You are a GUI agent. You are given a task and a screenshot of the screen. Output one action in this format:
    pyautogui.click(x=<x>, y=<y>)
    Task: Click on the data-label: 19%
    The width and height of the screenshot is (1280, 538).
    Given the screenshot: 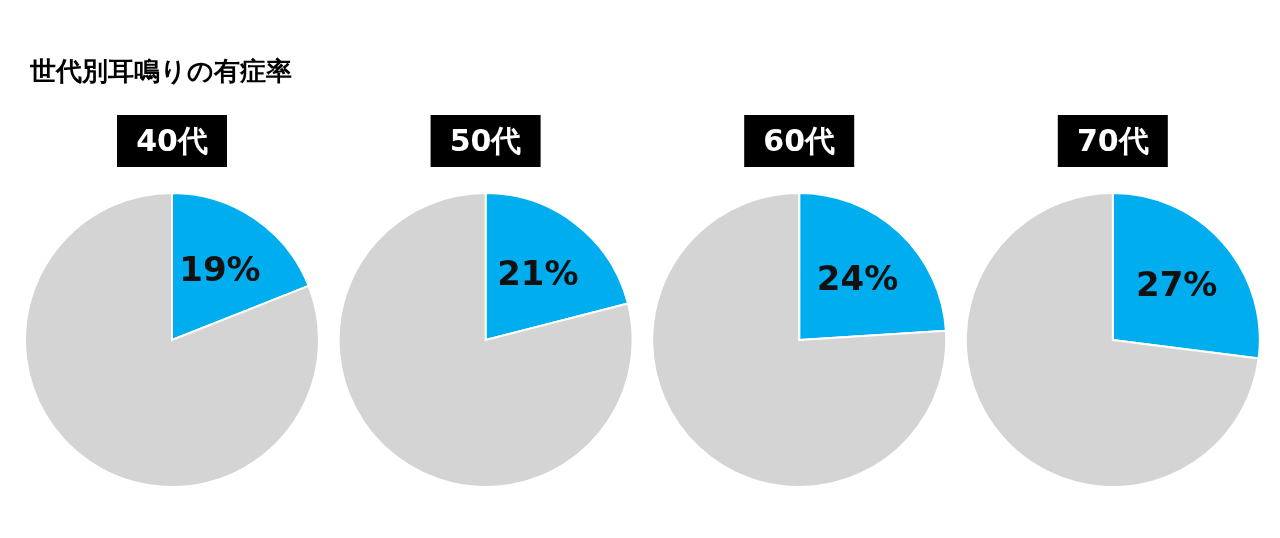 What is the action you would take?
    pyautogui.click(x=220, y=269)
    